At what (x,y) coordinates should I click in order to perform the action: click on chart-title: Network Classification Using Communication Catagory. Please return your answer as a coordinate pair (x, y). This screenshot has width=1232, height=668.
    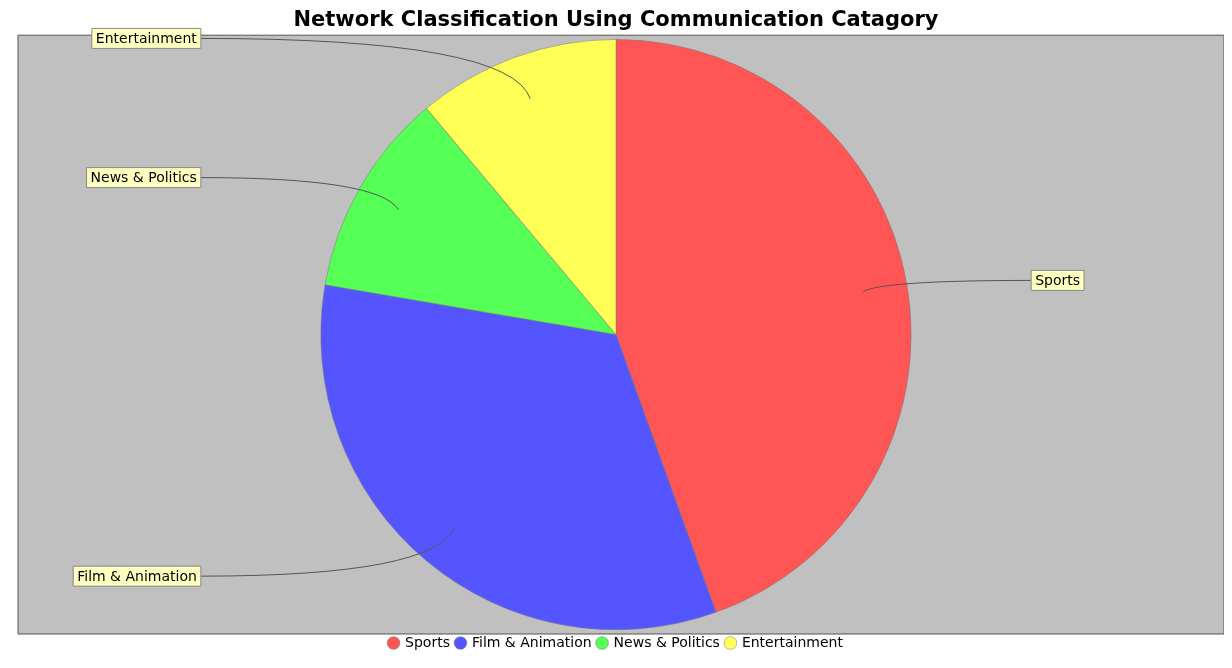
    Looking at the image, I should click on (616, 19).